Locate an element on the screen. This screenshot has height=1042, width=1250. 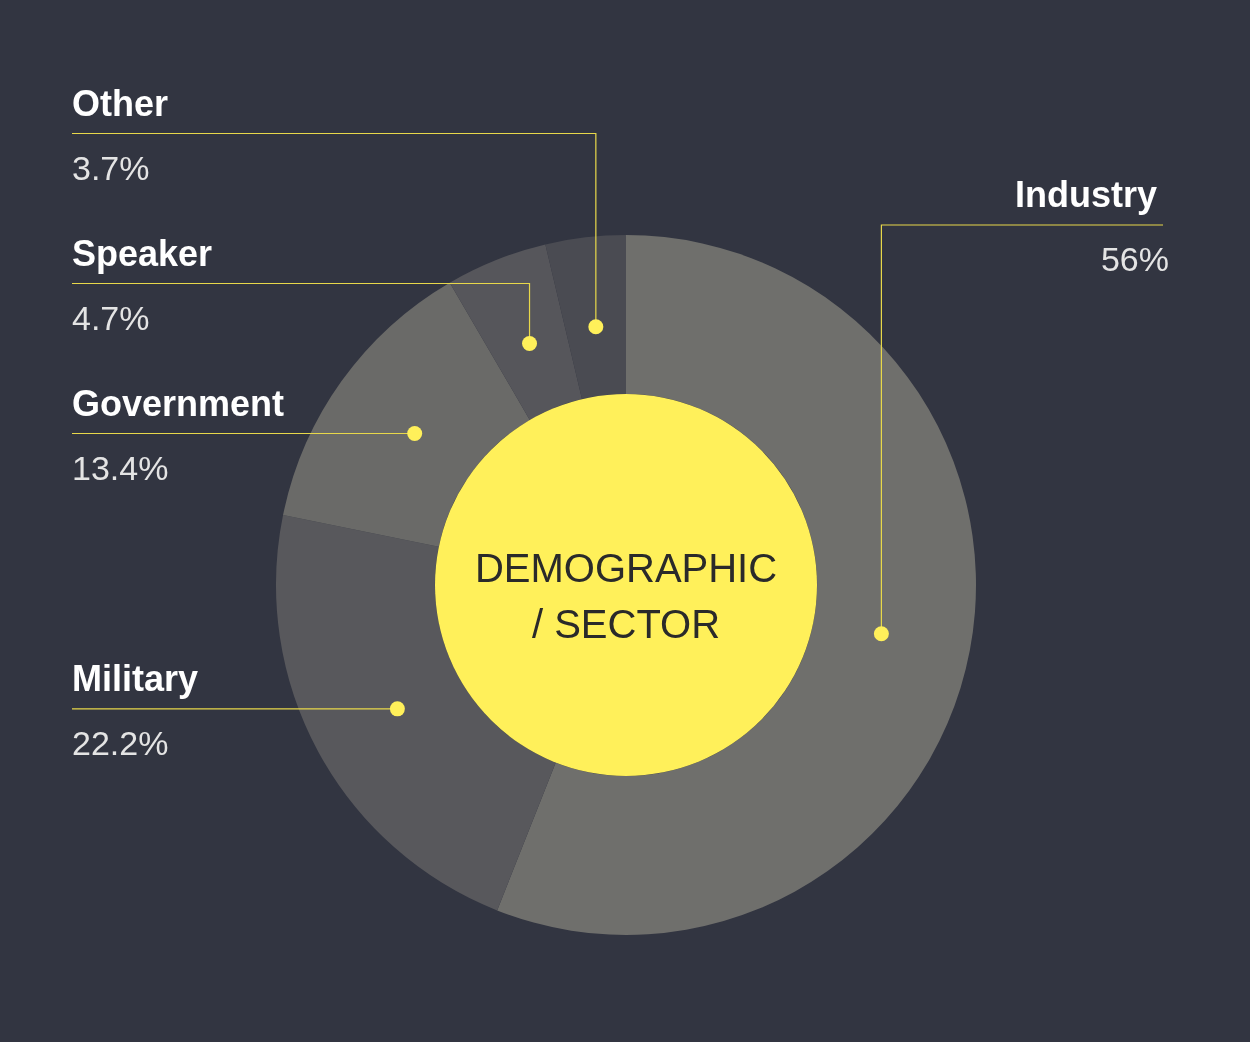
slice-label: Speaker is located at coordinates (142, 253).